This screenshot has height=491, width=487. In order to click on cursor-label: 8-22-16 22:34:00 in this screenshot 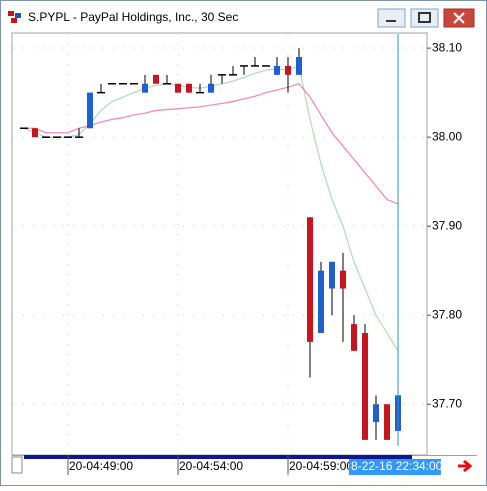, I will do `click(397, 466)`.